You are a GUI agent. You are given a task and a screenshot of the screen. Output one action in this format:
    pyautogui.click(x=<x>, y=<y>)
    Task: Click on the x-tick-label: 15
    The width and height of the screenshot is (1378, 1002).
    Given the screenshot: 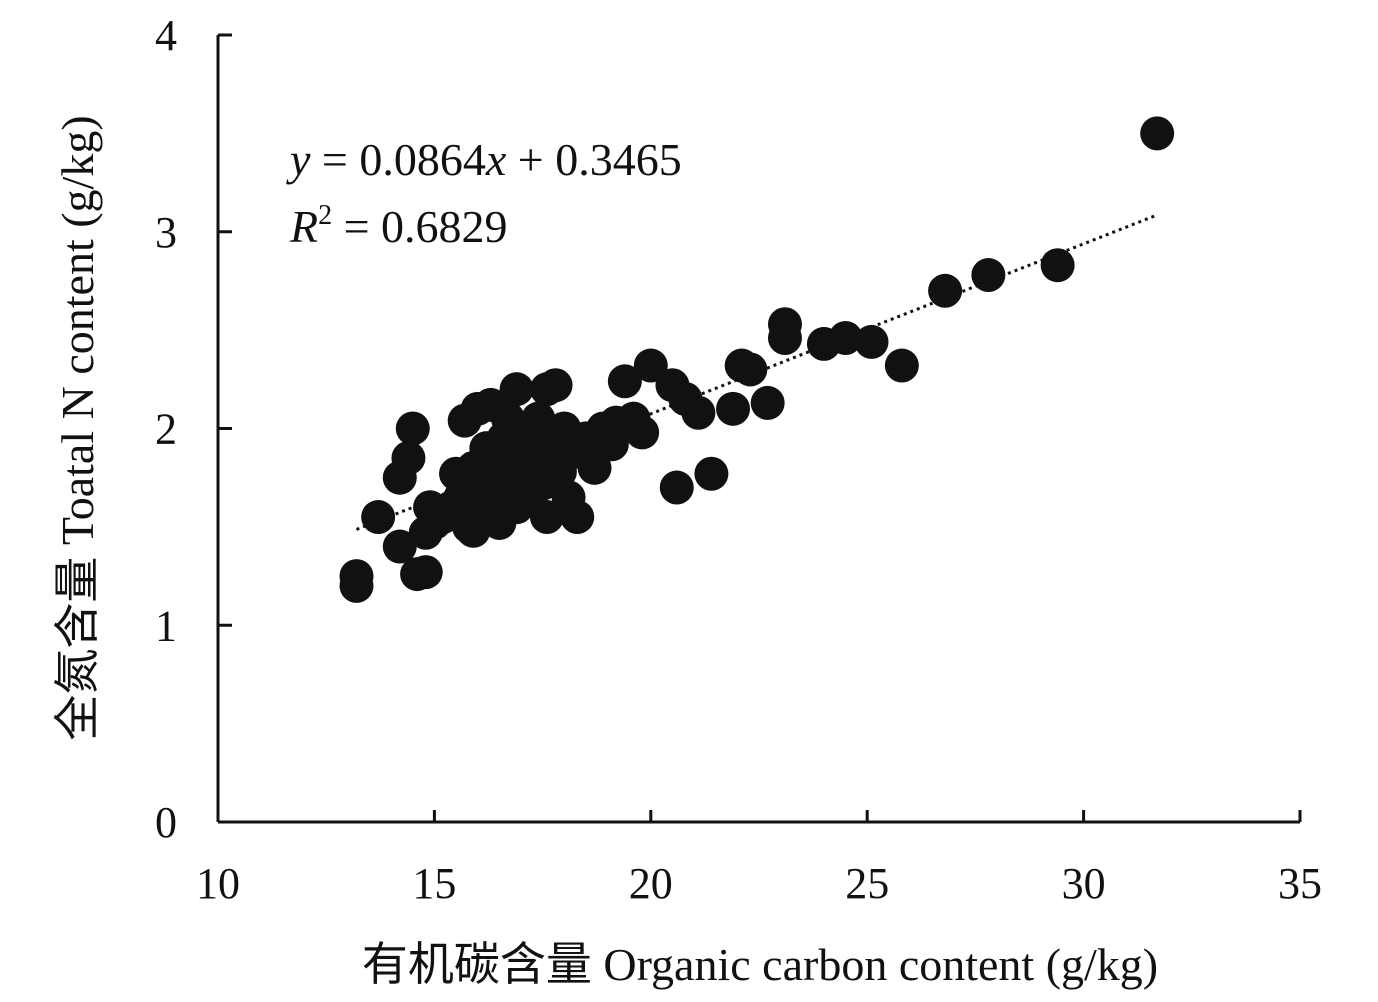 What is the action you would take?
    pyautogui.click(x=434, y=883)
    